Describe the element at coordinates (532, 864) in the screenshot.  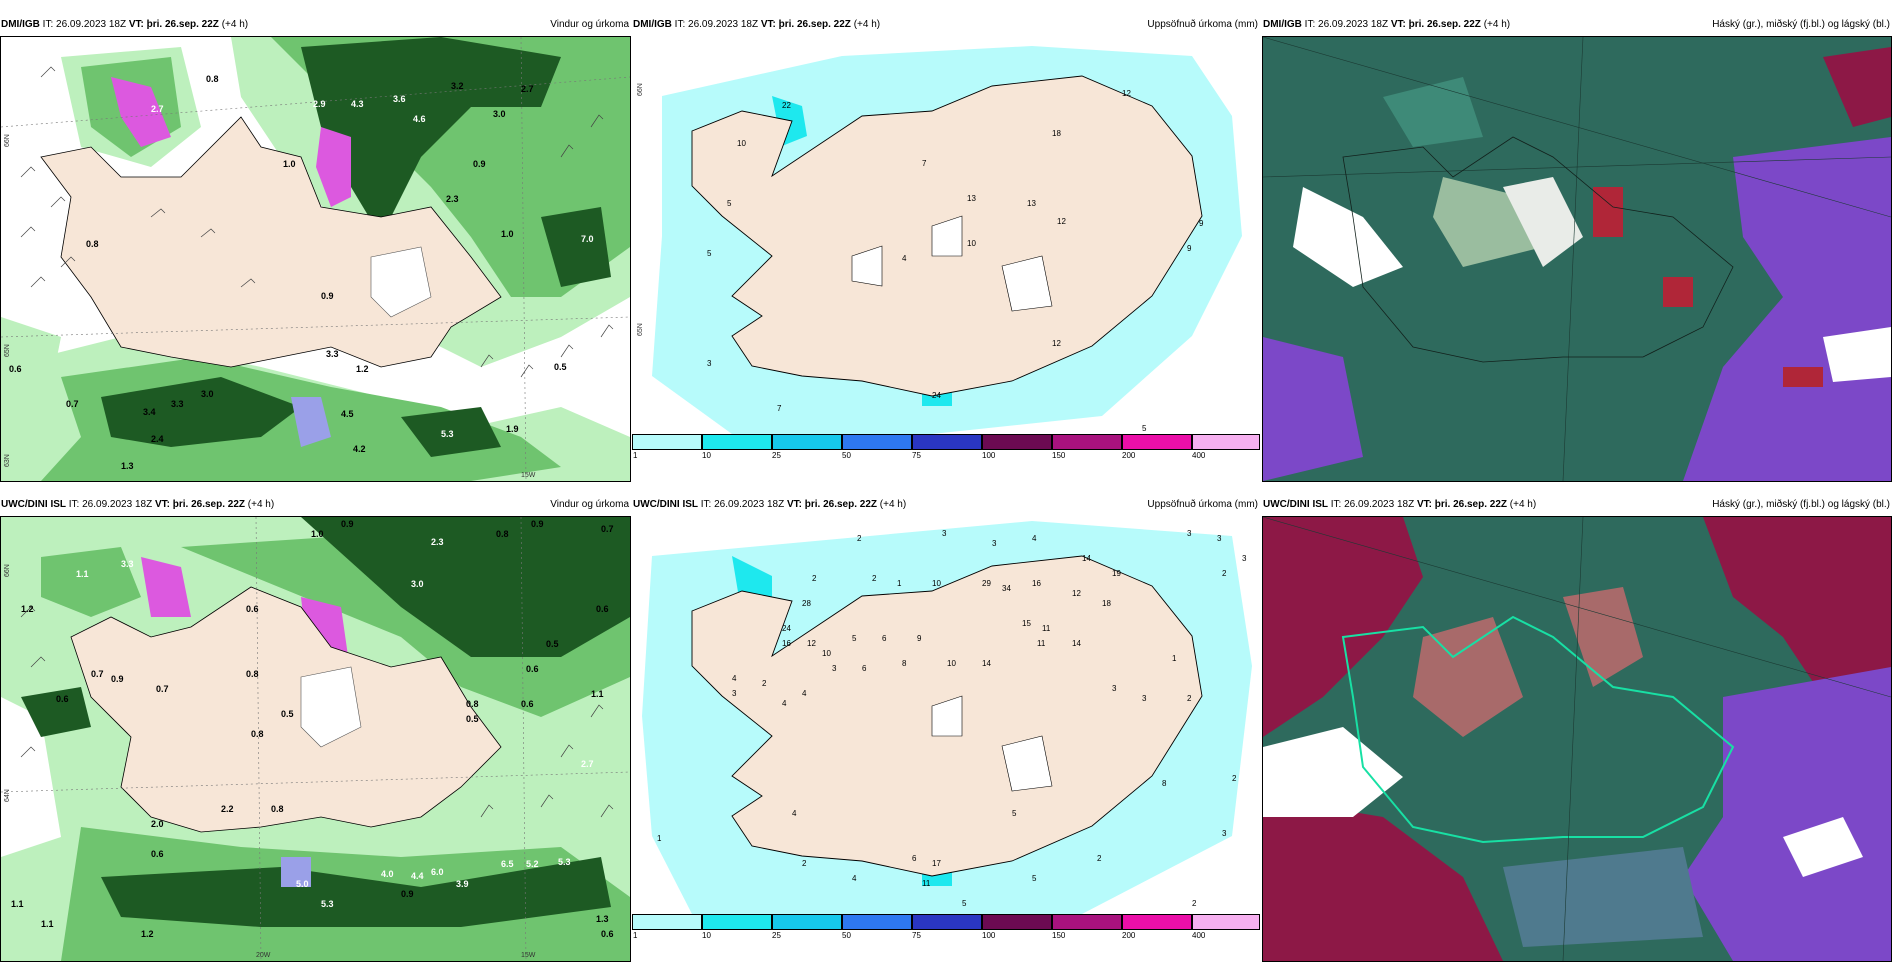
I see `value-label: 5.2` at that location.